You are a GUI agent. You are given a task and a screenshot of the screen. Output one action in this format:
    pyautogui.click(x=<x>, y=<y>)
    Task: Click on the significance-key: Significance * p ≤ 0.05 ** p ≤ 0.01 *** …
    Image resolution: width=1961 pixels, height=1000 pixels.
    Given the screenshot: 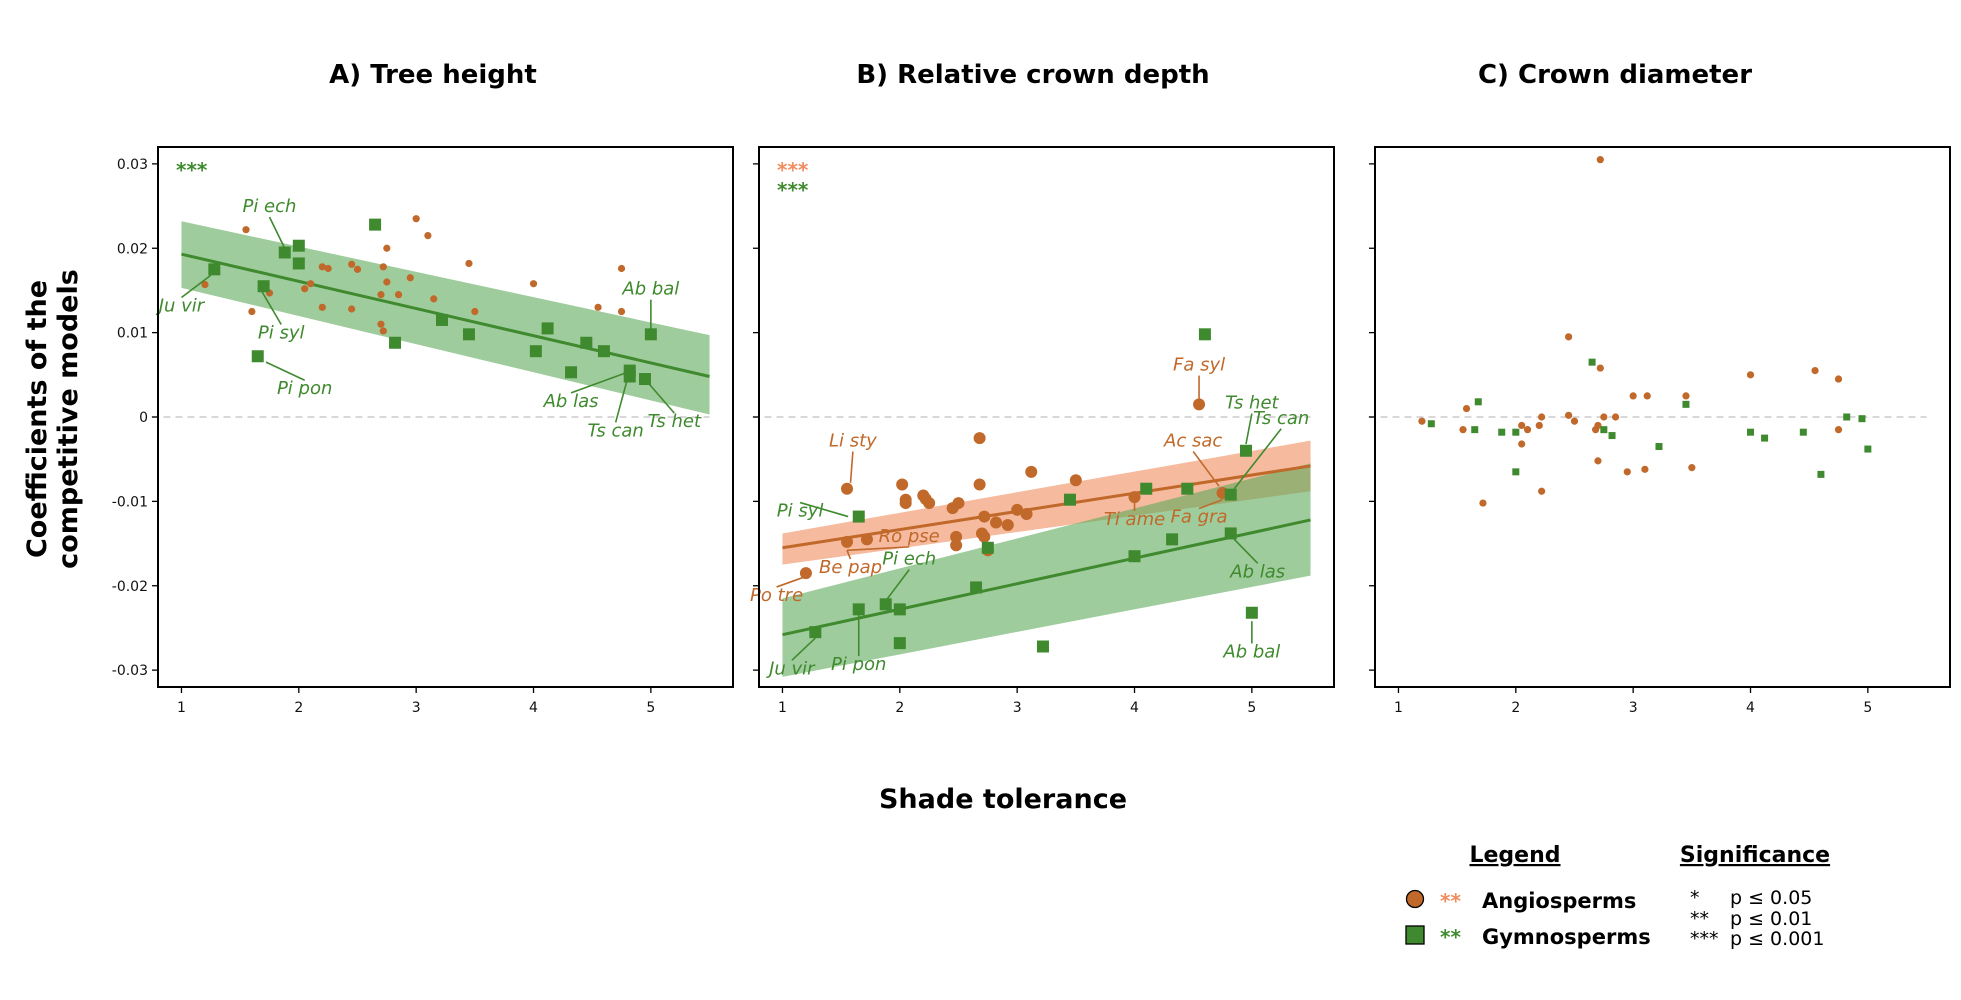 What is the action you would take?
    pyautogui.click(x=1755, y=896)
    